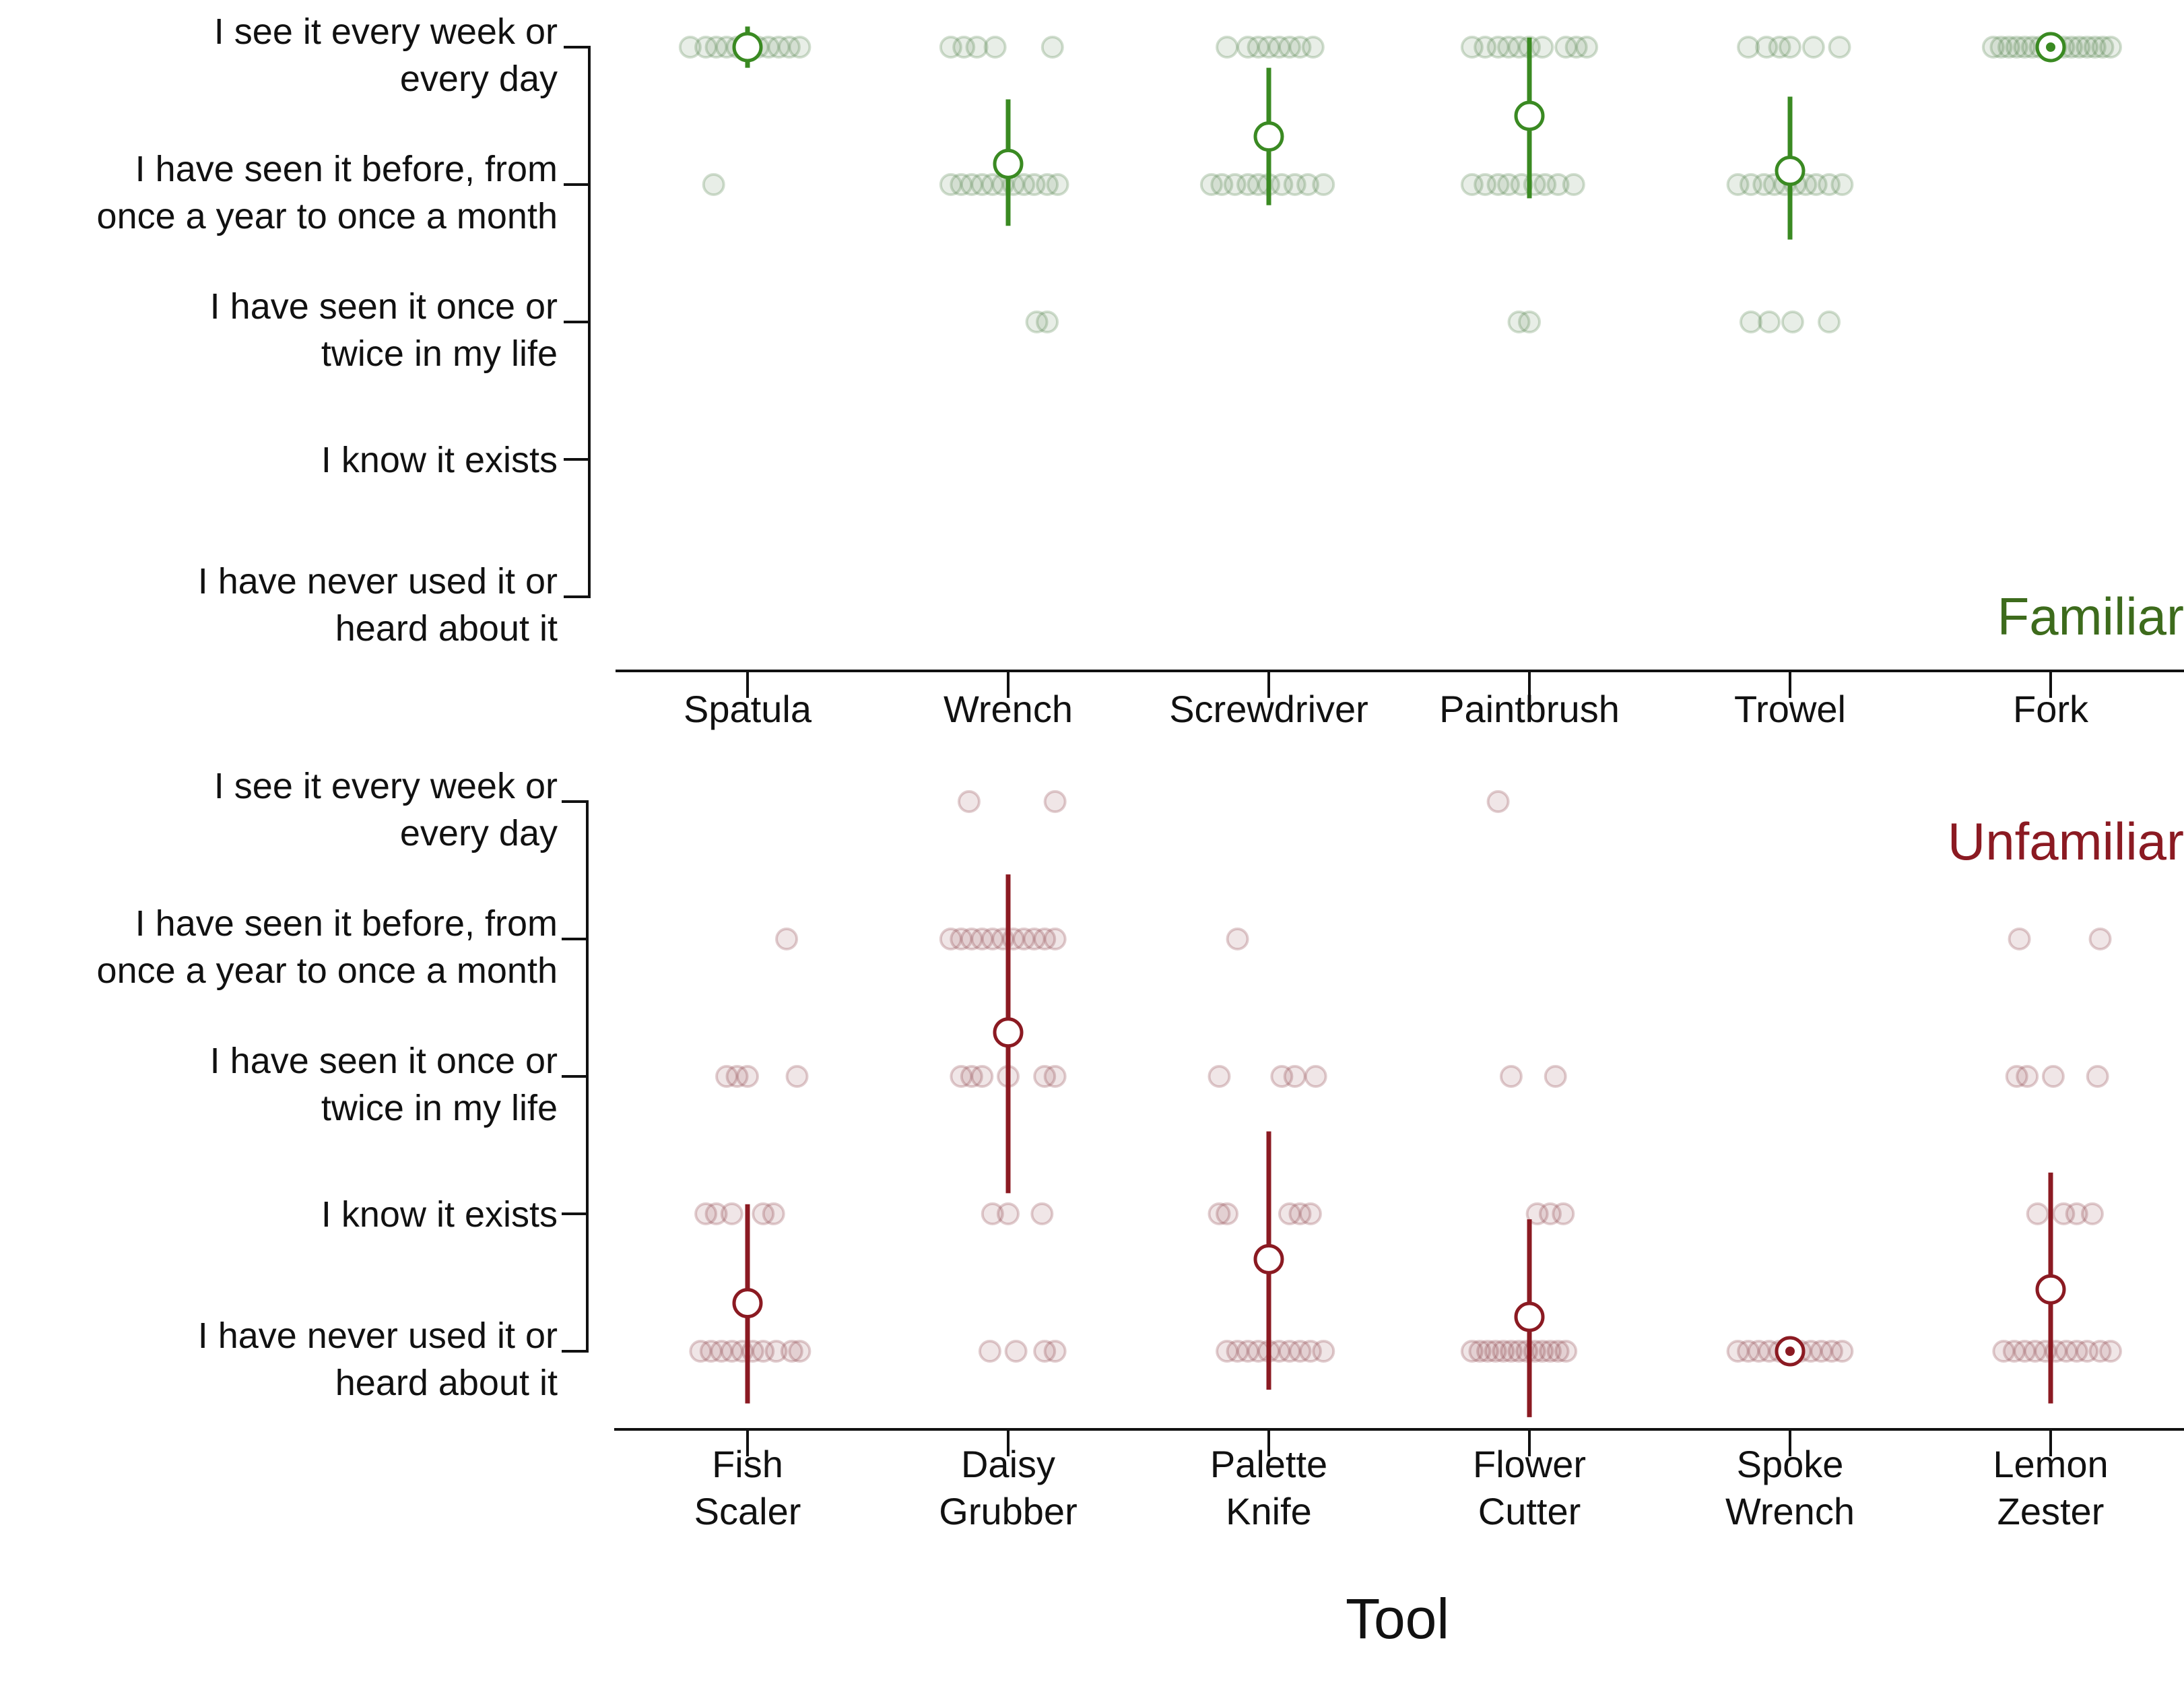 The width and height of the screenshot is (2184, 1684). What do you see at coordinates (2051, 709) in the screenshot?
I see `x-tick-label-fork: Fork` at bounding box center [2051, 709].